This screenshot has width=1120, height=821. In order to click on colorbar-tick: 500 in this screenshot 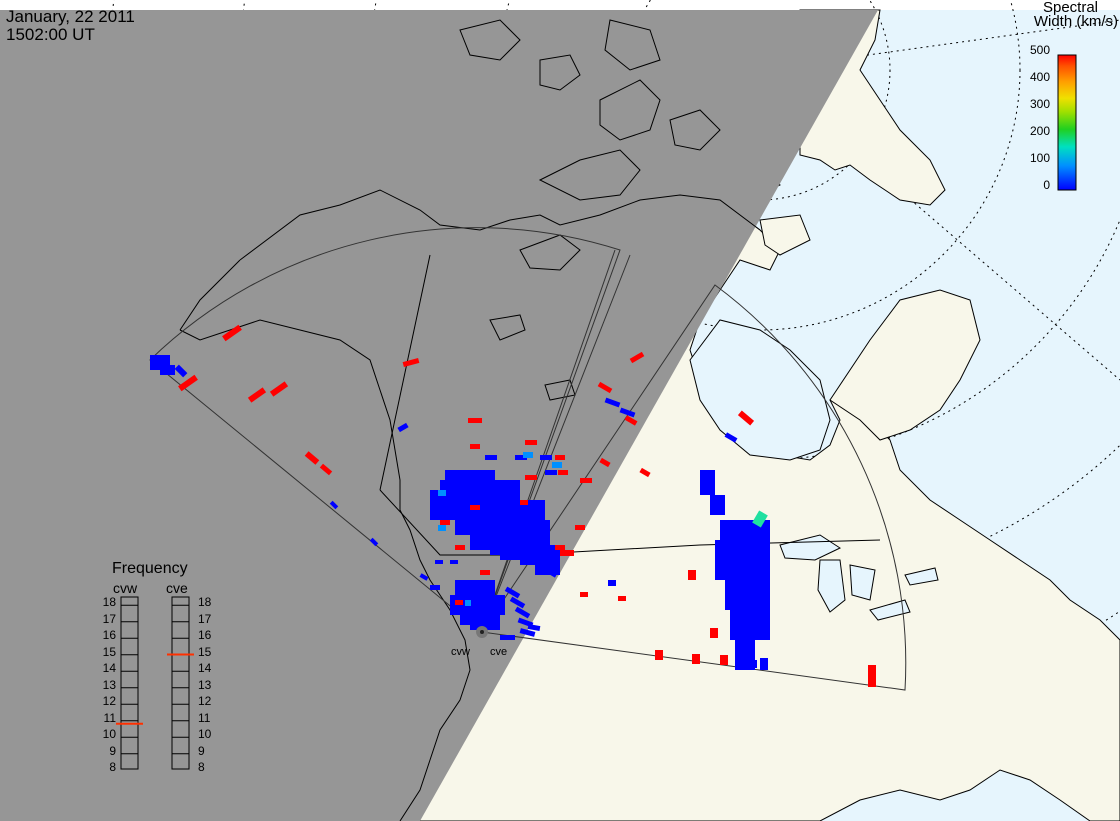, I will do `click(1039, 50)`.